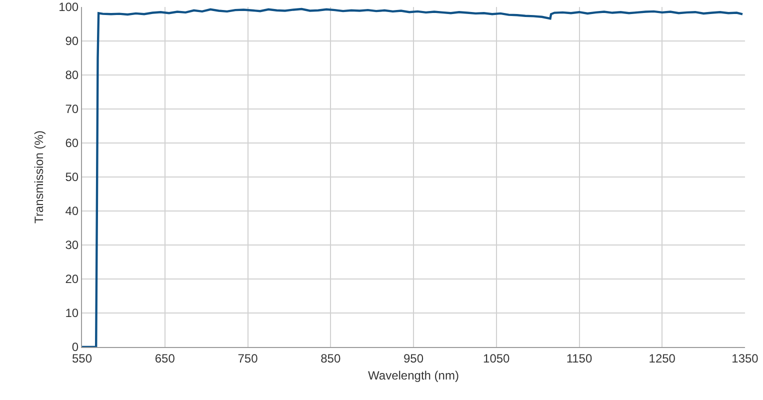  What do you see at coordinates (248, 358) in the screenshot?
I see `x-tick-label: 750` at bounding box center [248, 358].